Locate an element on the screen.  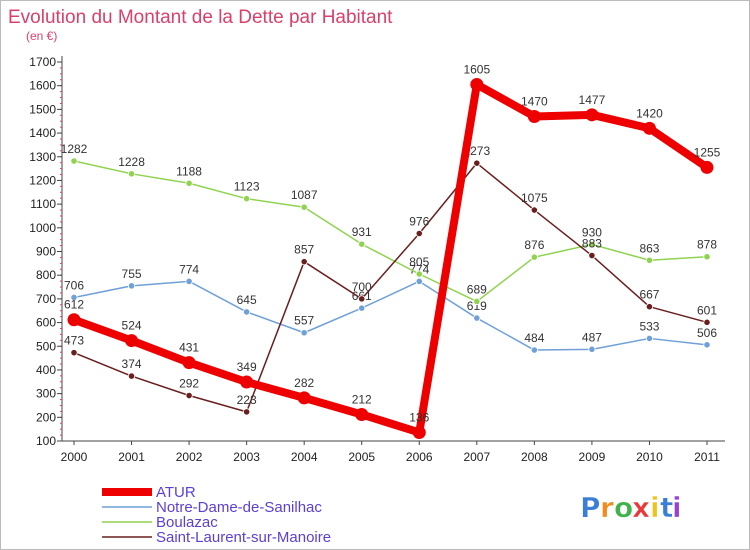
y-tick-label: 400 is located at coordinates (46, 370).